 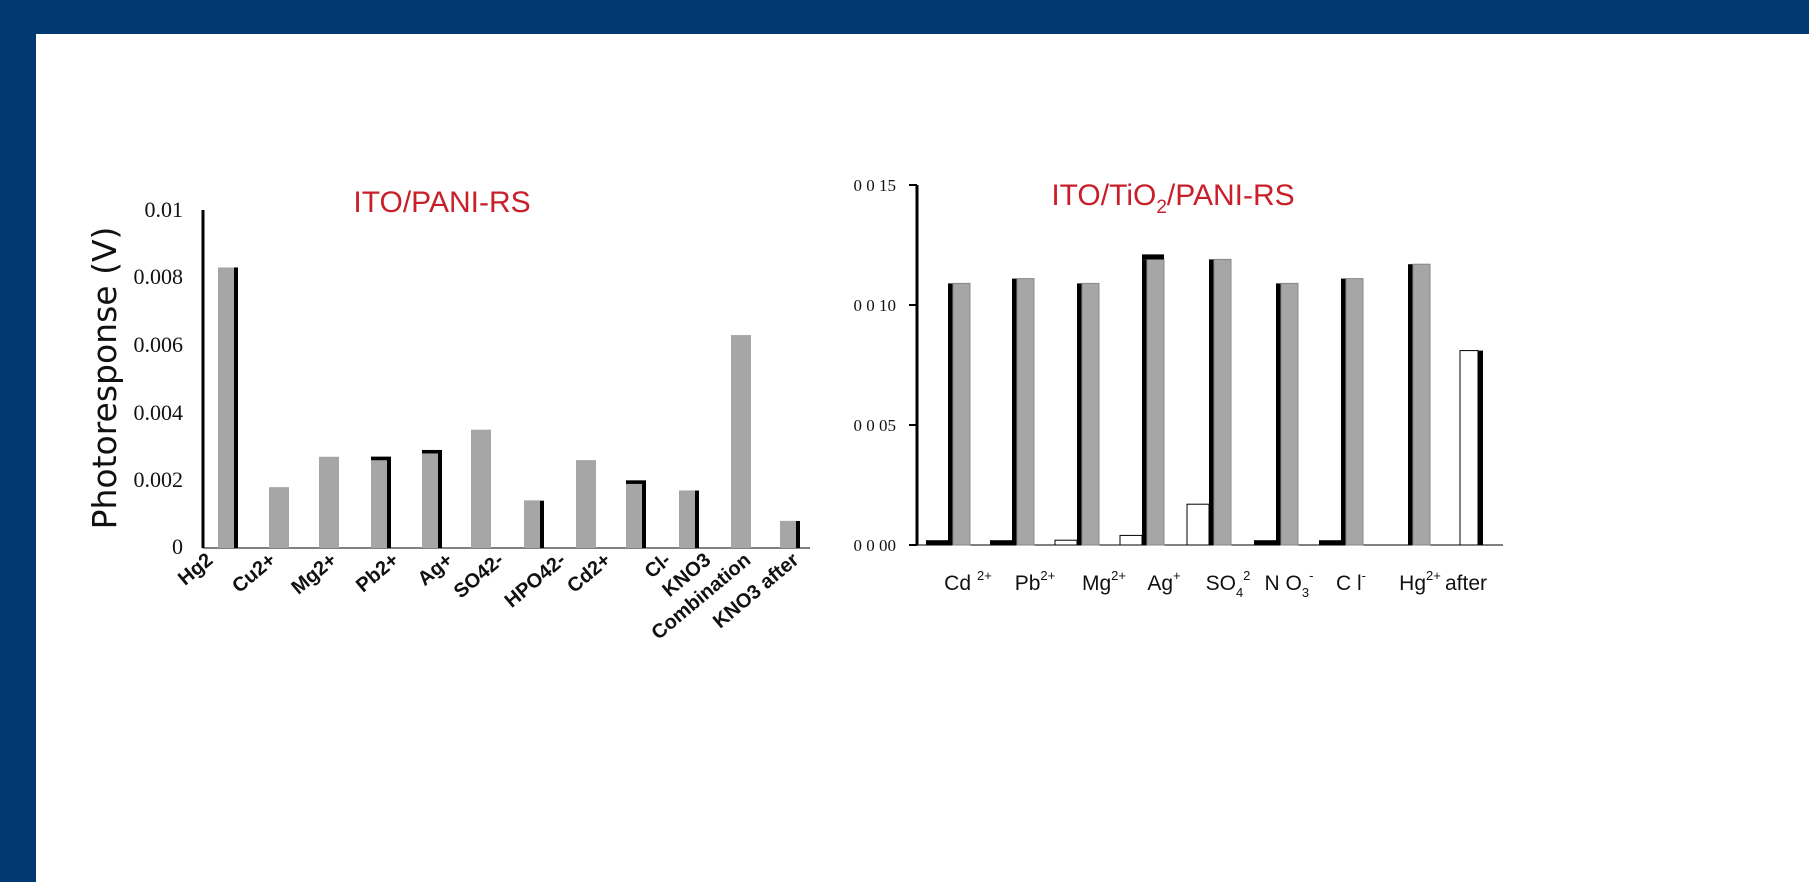 I want to click on left-y-tick-label: 0.006, so click(x=159, y=344).